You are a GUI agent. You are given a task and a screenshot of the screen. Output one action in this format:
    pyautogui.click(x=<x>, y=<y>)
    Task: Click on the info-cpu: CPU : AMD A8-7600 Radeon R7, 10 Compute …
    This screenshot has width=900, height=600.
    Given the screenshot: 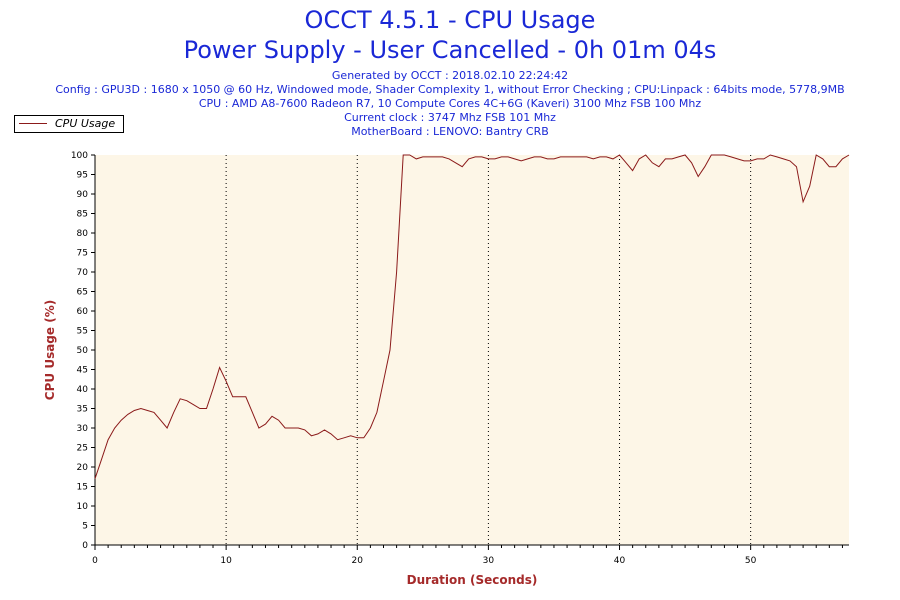 What is the action you would take?
    pyautogui.click(x=450, y=103)
    